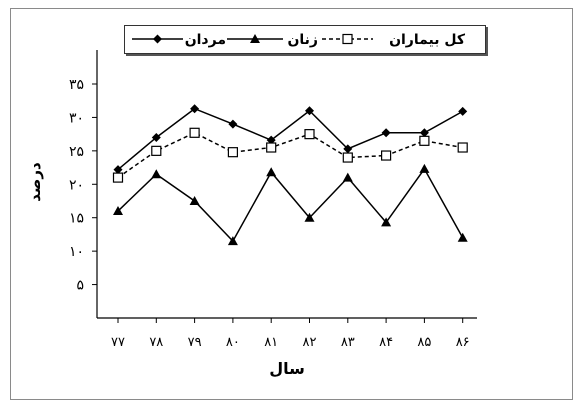 The image size is (585, 406). What do you see at coordinates (302, 40) in the screenshot?
I see `legend-label: زنان` at bounding box center [302, 40].